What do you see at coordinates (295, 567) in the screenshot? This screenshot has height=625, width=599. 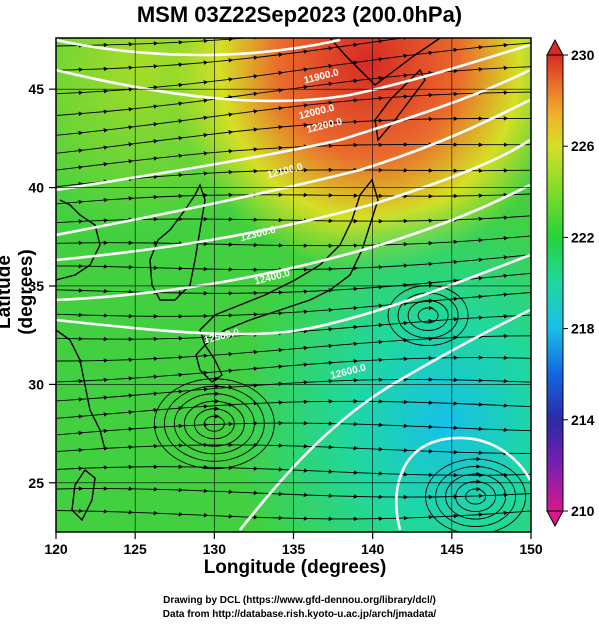 I see `x-axis-label: Longitude (degrees)` at bounding box center [295, 567].